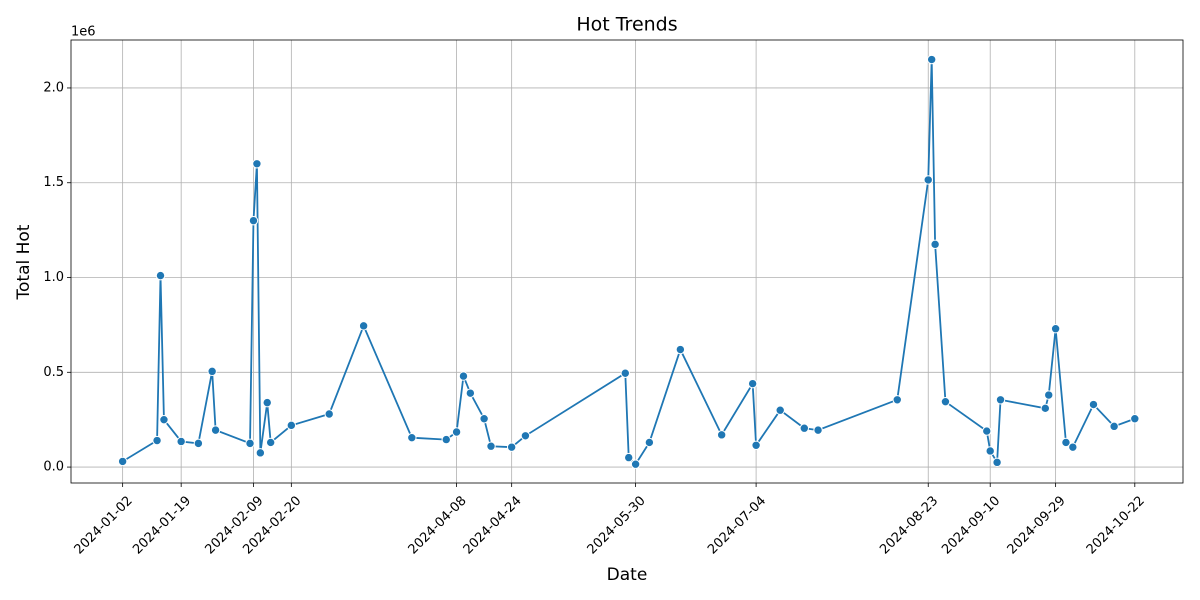 The height and width of the screenshot is (600, 1200). What do you see at coordinates (53, 372) in the screenshot?
I see `y-tick-label: 0.5` at bounding box center [53, 372].